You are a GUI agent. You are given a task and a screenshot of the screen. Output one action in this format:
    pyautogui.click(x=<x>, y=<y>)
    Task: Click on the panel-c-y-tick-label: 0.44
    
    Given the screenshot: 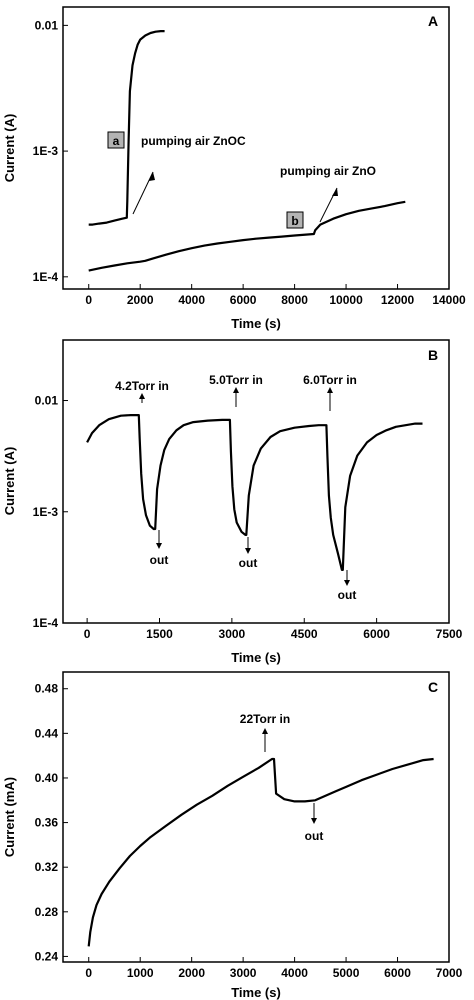 What is the action you would take?
    pyautogui.click(x=47, y=733)
    